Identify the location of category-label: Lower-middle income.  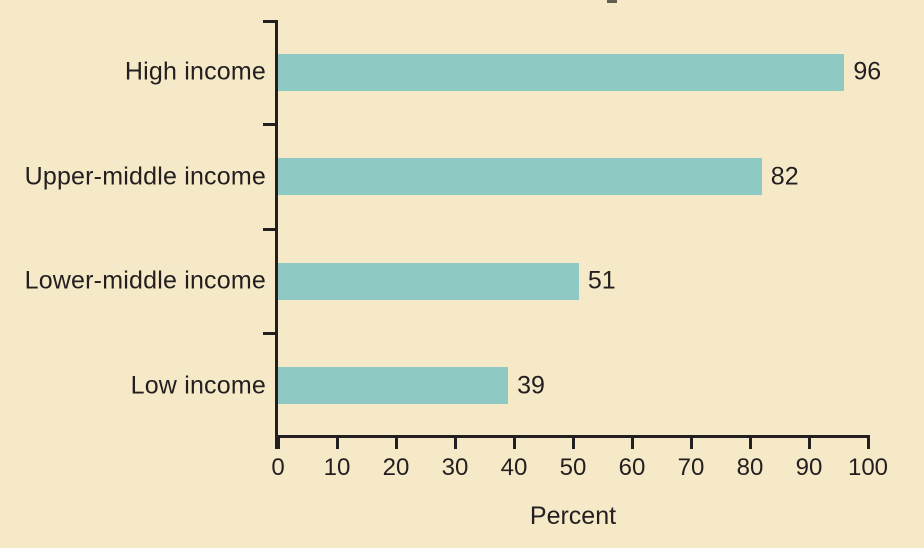
(145, 280).